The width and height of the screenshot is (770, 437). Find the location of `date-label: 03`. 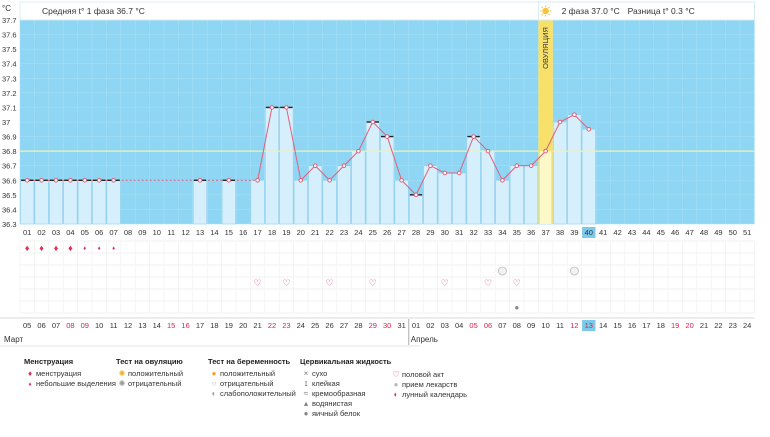

date-label: 03 is located at coordinates (445, 325).